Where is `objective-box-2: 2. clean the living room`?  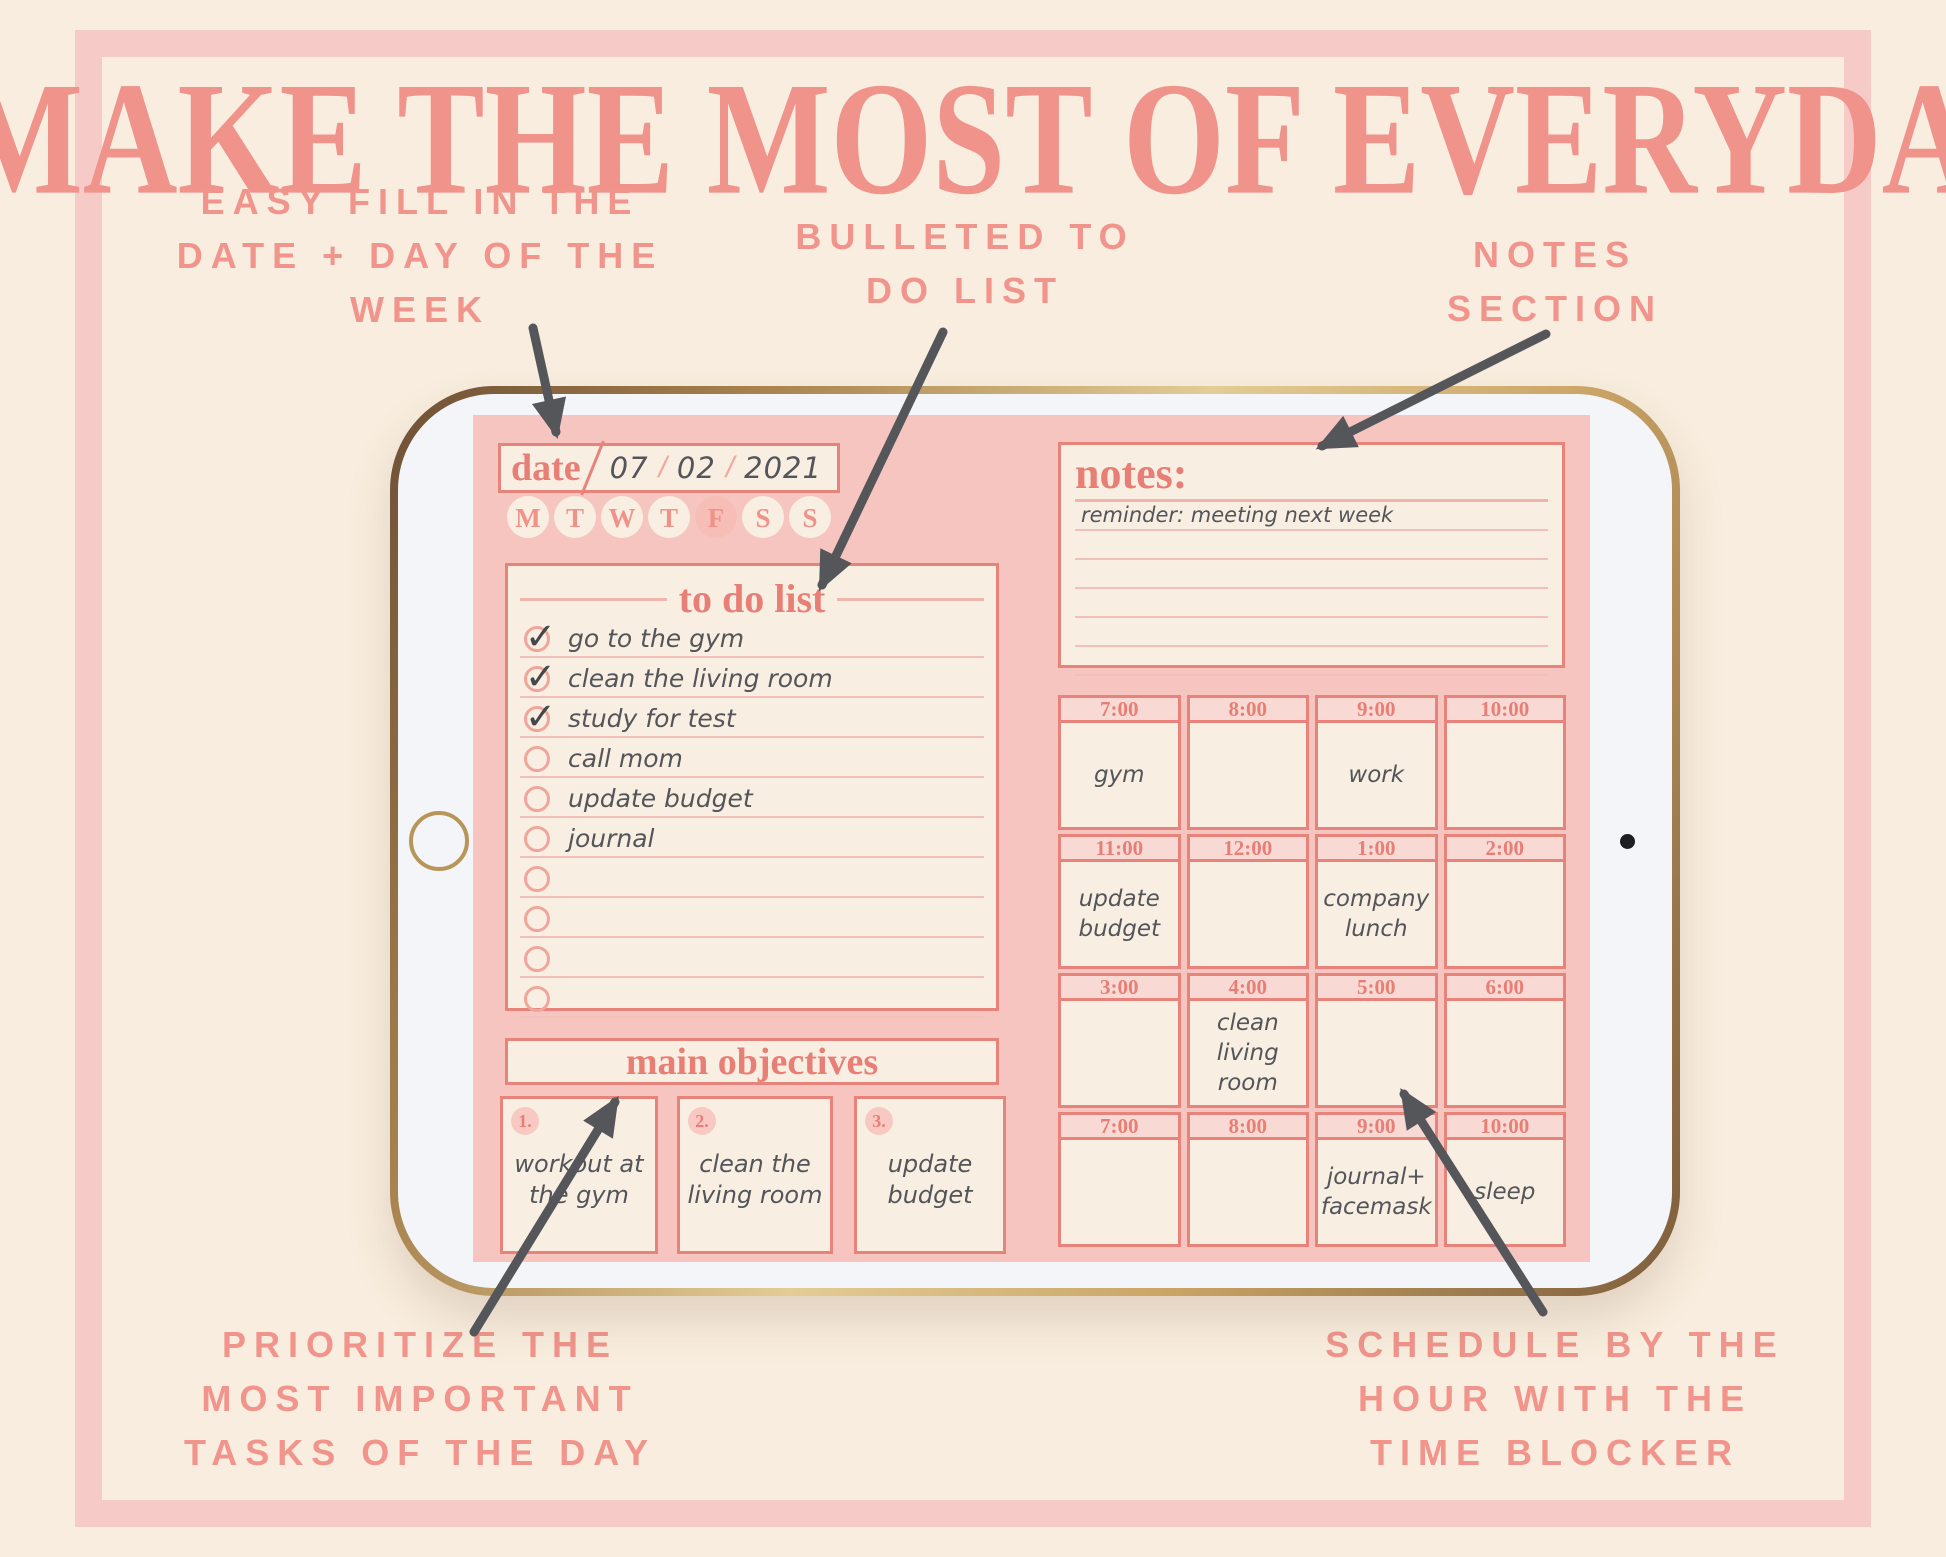
objective-box-2: 2. clean the living room is located at coordinates (755, 1175).